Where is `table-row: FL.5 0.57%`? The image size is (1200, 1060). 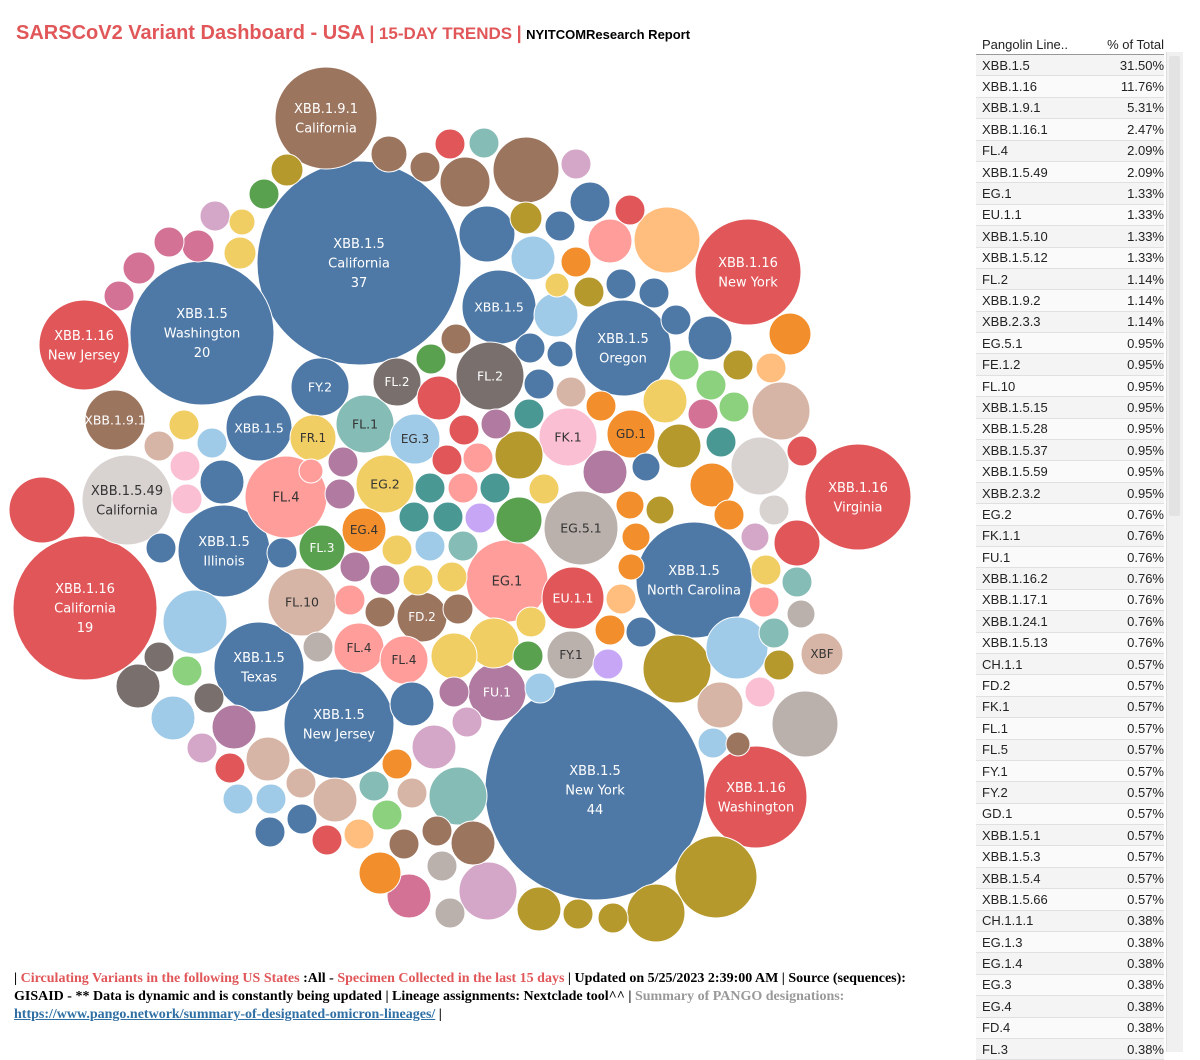
table-row: FL.5 0.57% is located at coordinates (1070, 750).